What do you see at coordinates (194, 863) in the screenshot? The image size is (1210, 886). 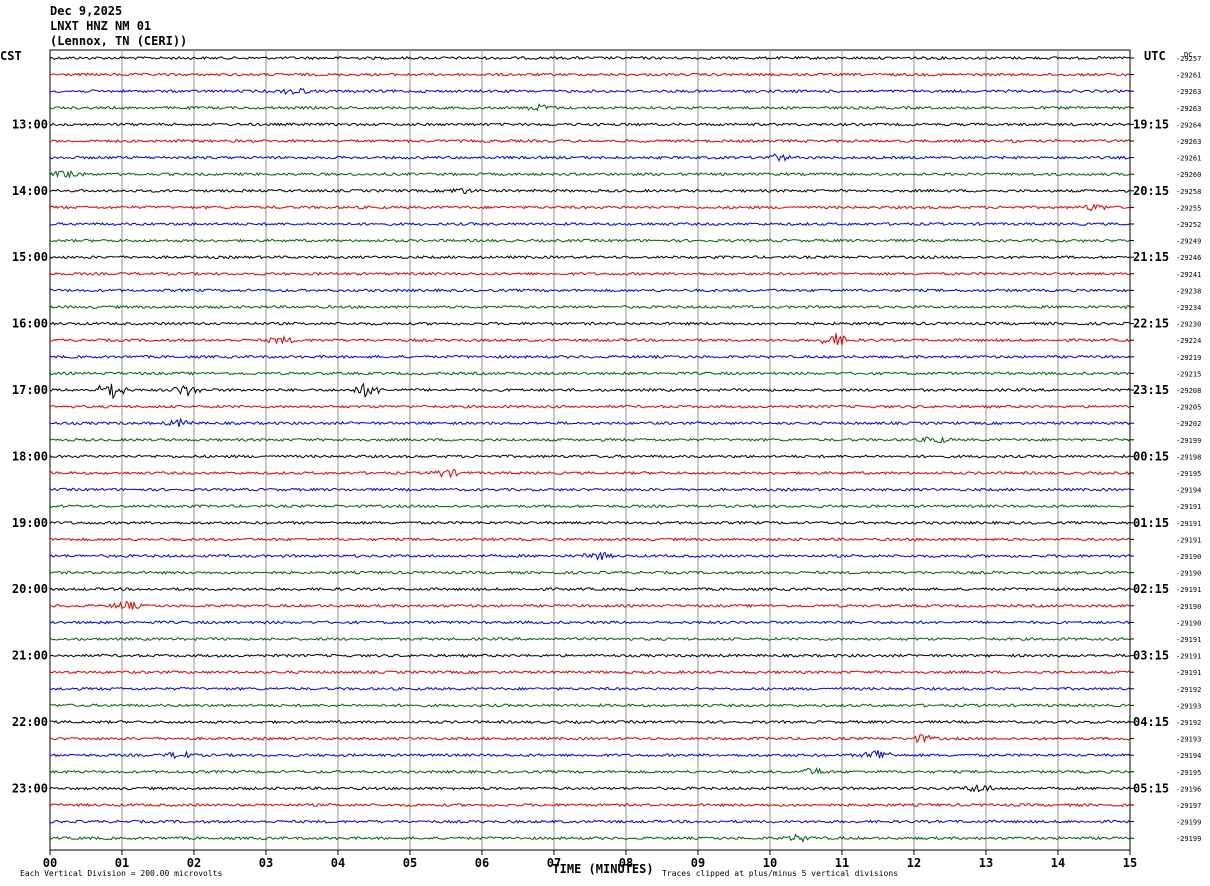 I see `x-tick-label: 02` at bounding box center [194, 863].